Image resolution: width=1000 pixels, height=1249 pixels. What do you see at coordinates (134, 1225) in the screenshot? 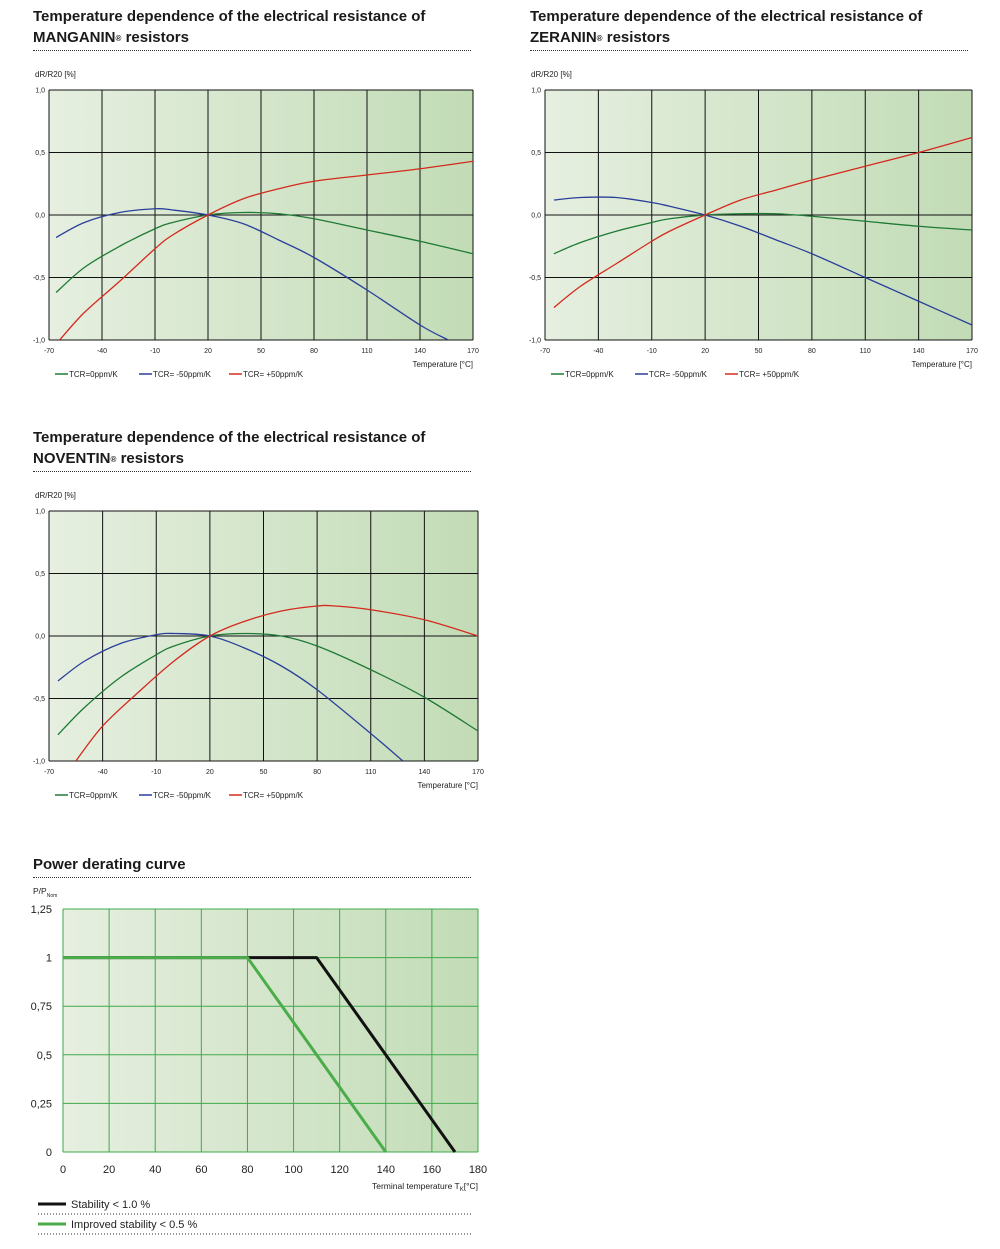
I see `legend-label: Improved stability < 0.5 %` at bounding box center [134, 1225].